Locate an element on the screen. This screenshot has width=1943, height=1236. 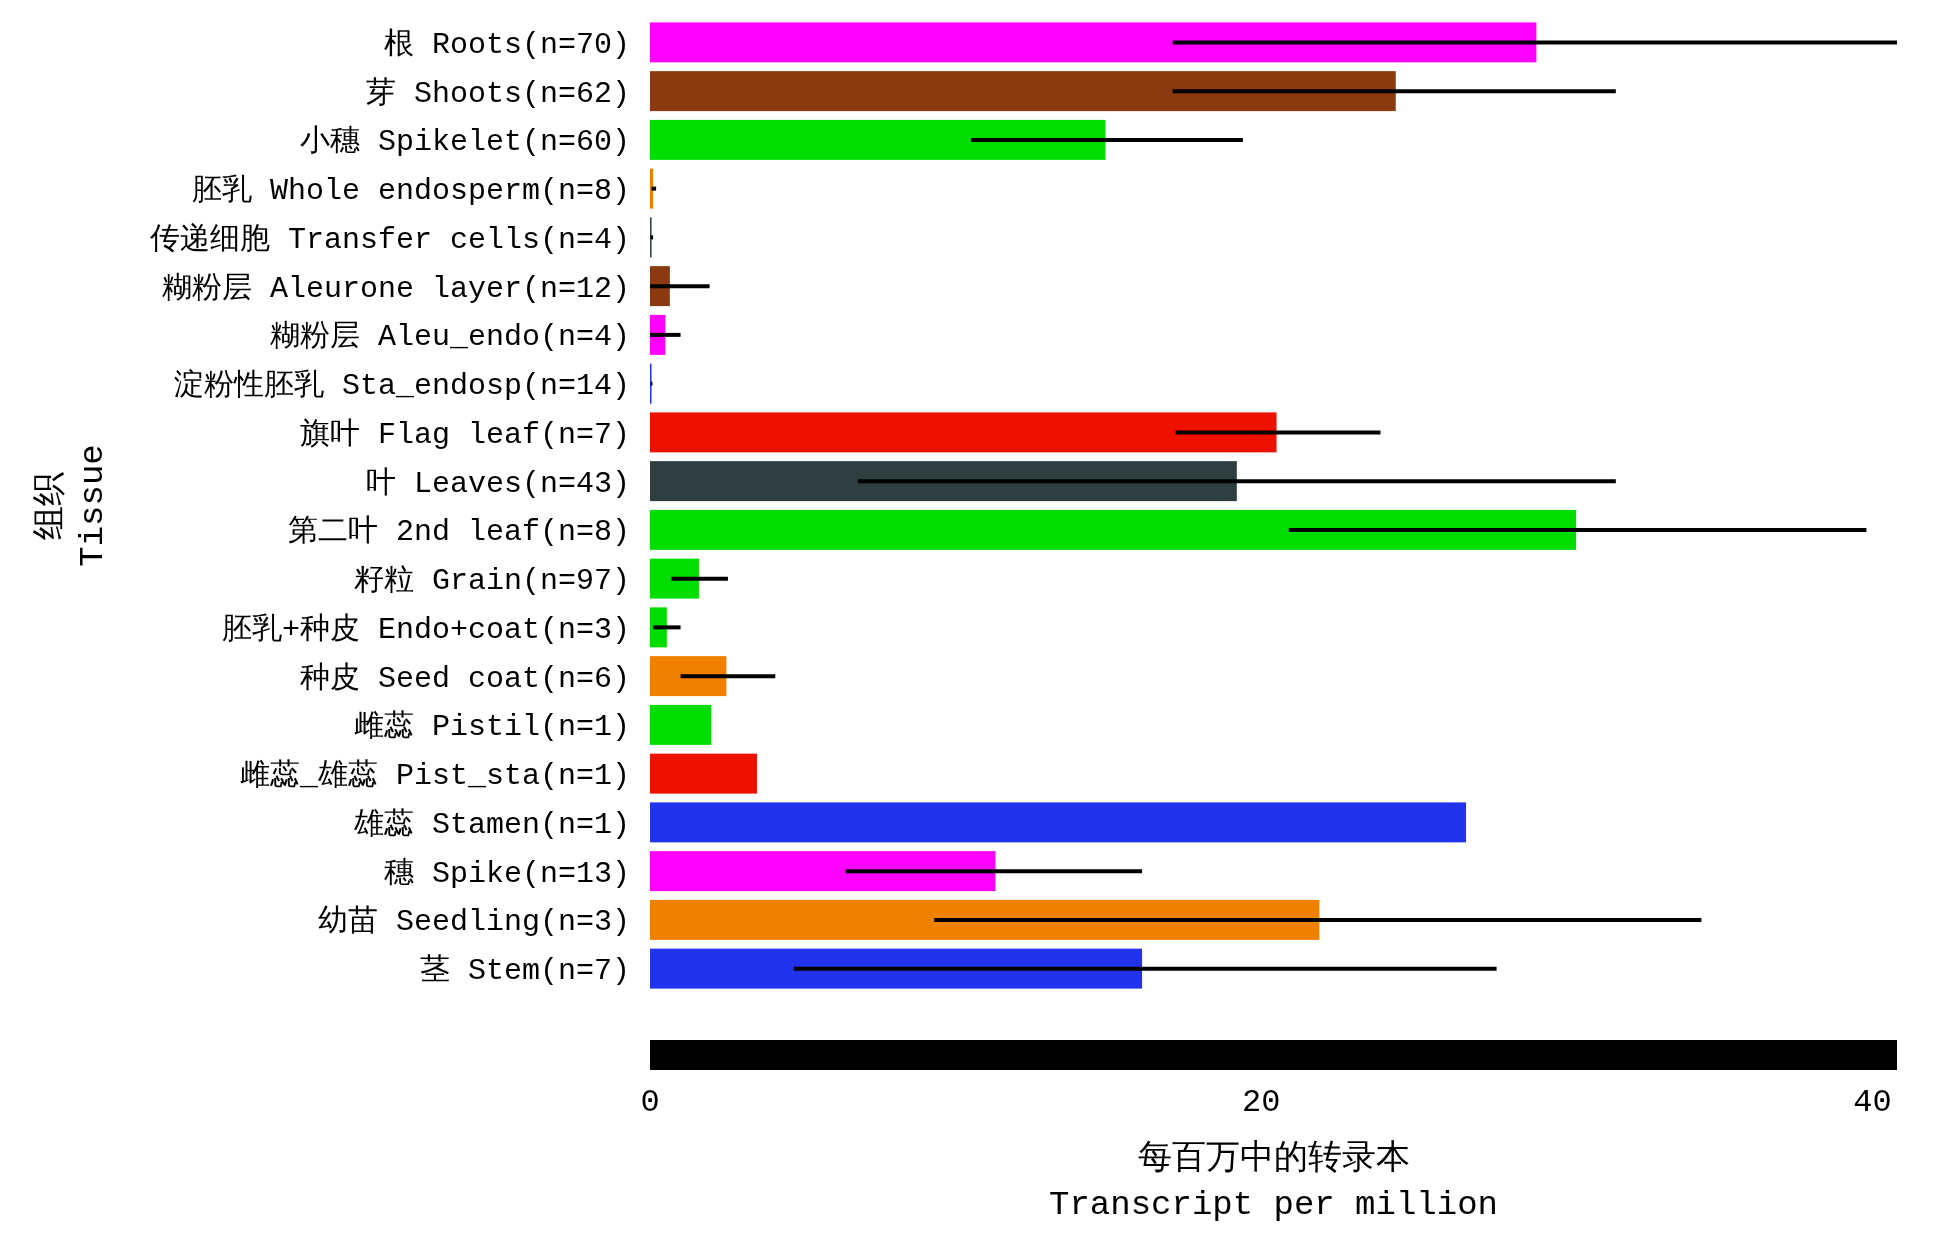
y-tick-label: 雌蕊_雄蕊 Pist_sta(n=1) is located at coordinates (434, 776).